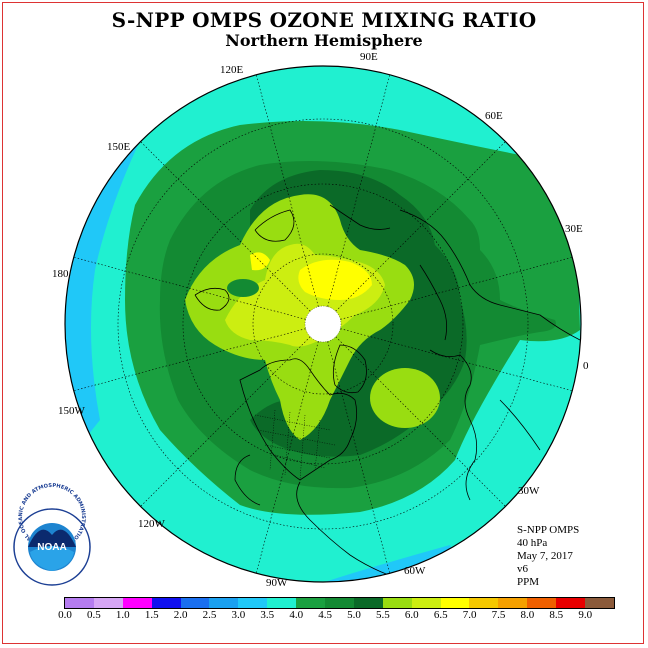 This screenshot has height=648, width=648. What do you see at coordinates (232, 70) in the screenshot?
I see `label-120E: 120E` at bounding box center [232, 70].